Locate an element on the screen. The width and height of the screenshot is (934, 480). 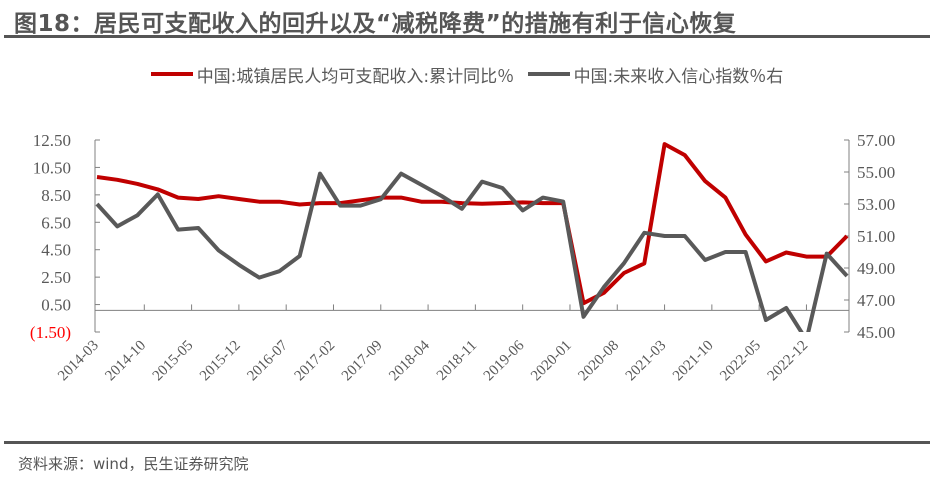
title-divider is located at coordinates (467, 36).